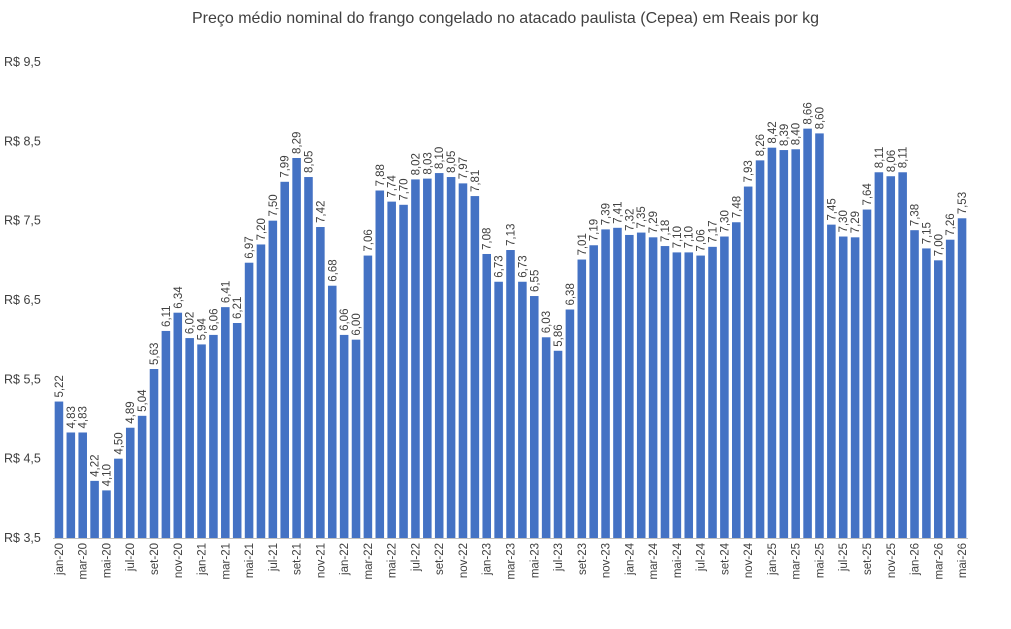  I want to click on data-label: 4,10, so click(107, 475).